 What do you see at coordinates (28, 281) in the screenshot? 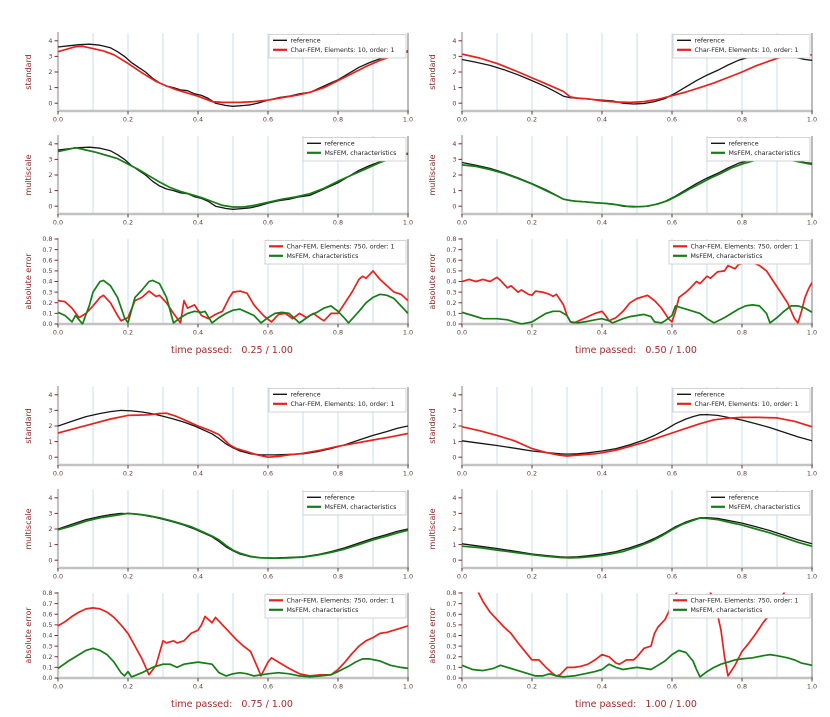
I see `y-axis-label: absolute error` at bounding box center [28, 281].